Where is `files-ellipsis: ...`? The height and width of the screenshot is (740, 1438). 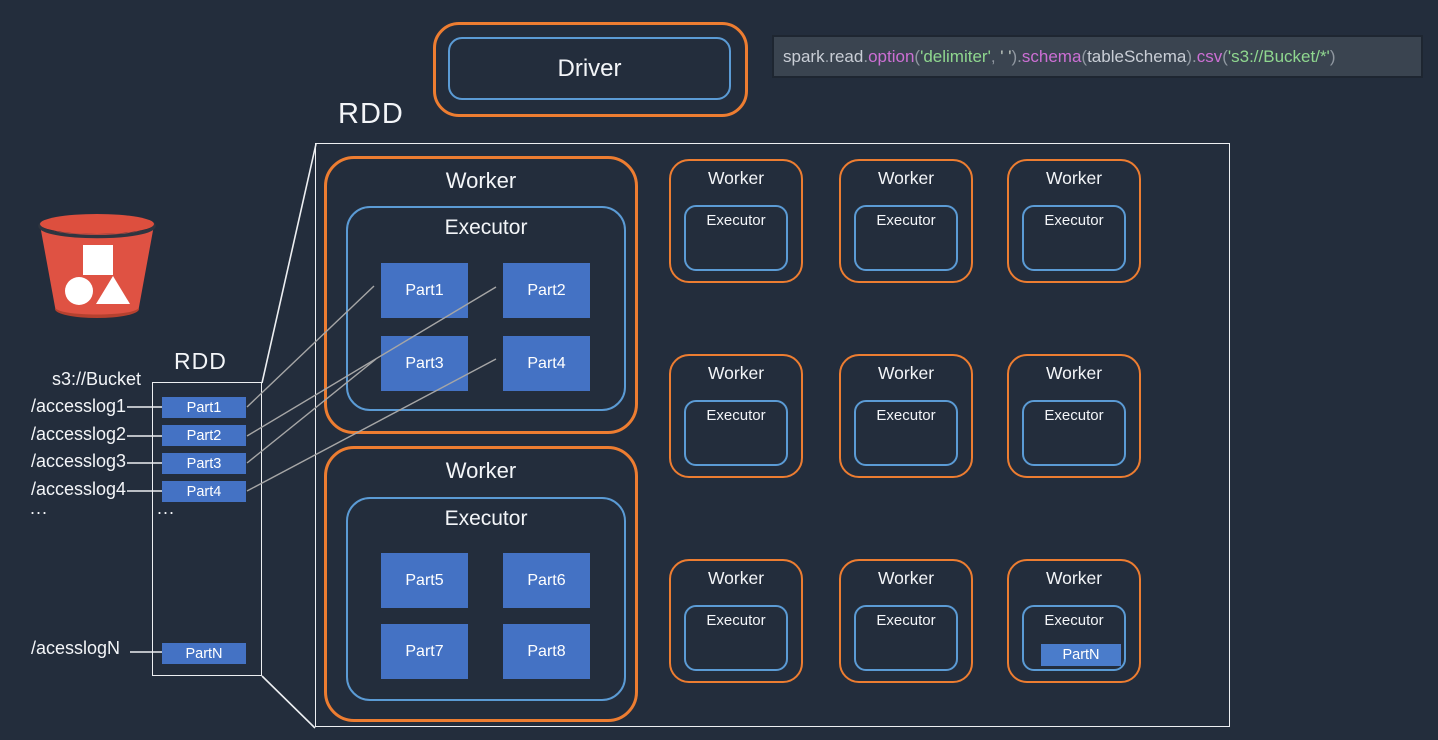 files-ellipsis: ... is located at coordinates (39, 508).